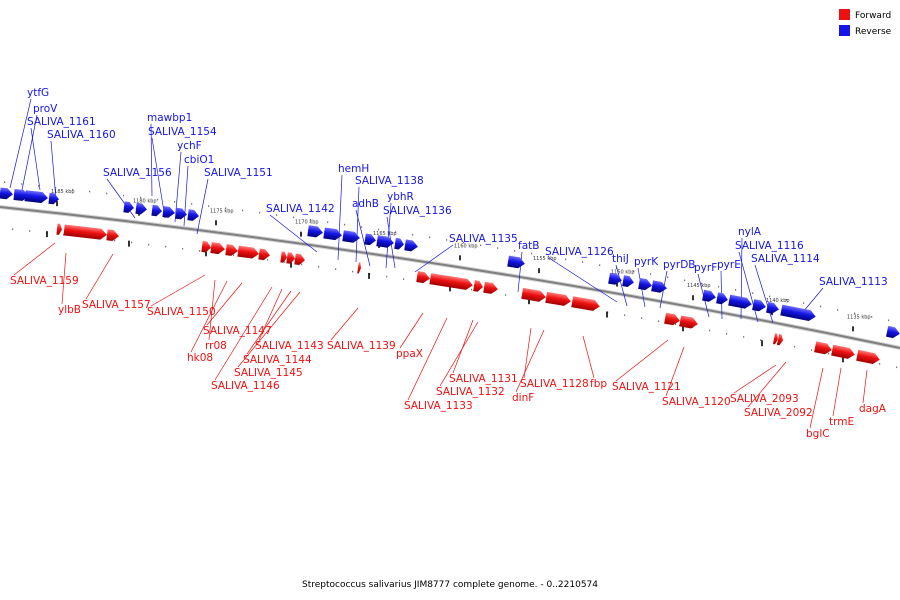  Describe the element at coordinates (483, 379) in the screenshot. I see `forward-gene-label-saliva-1131: SALIVA_1131` at that location.